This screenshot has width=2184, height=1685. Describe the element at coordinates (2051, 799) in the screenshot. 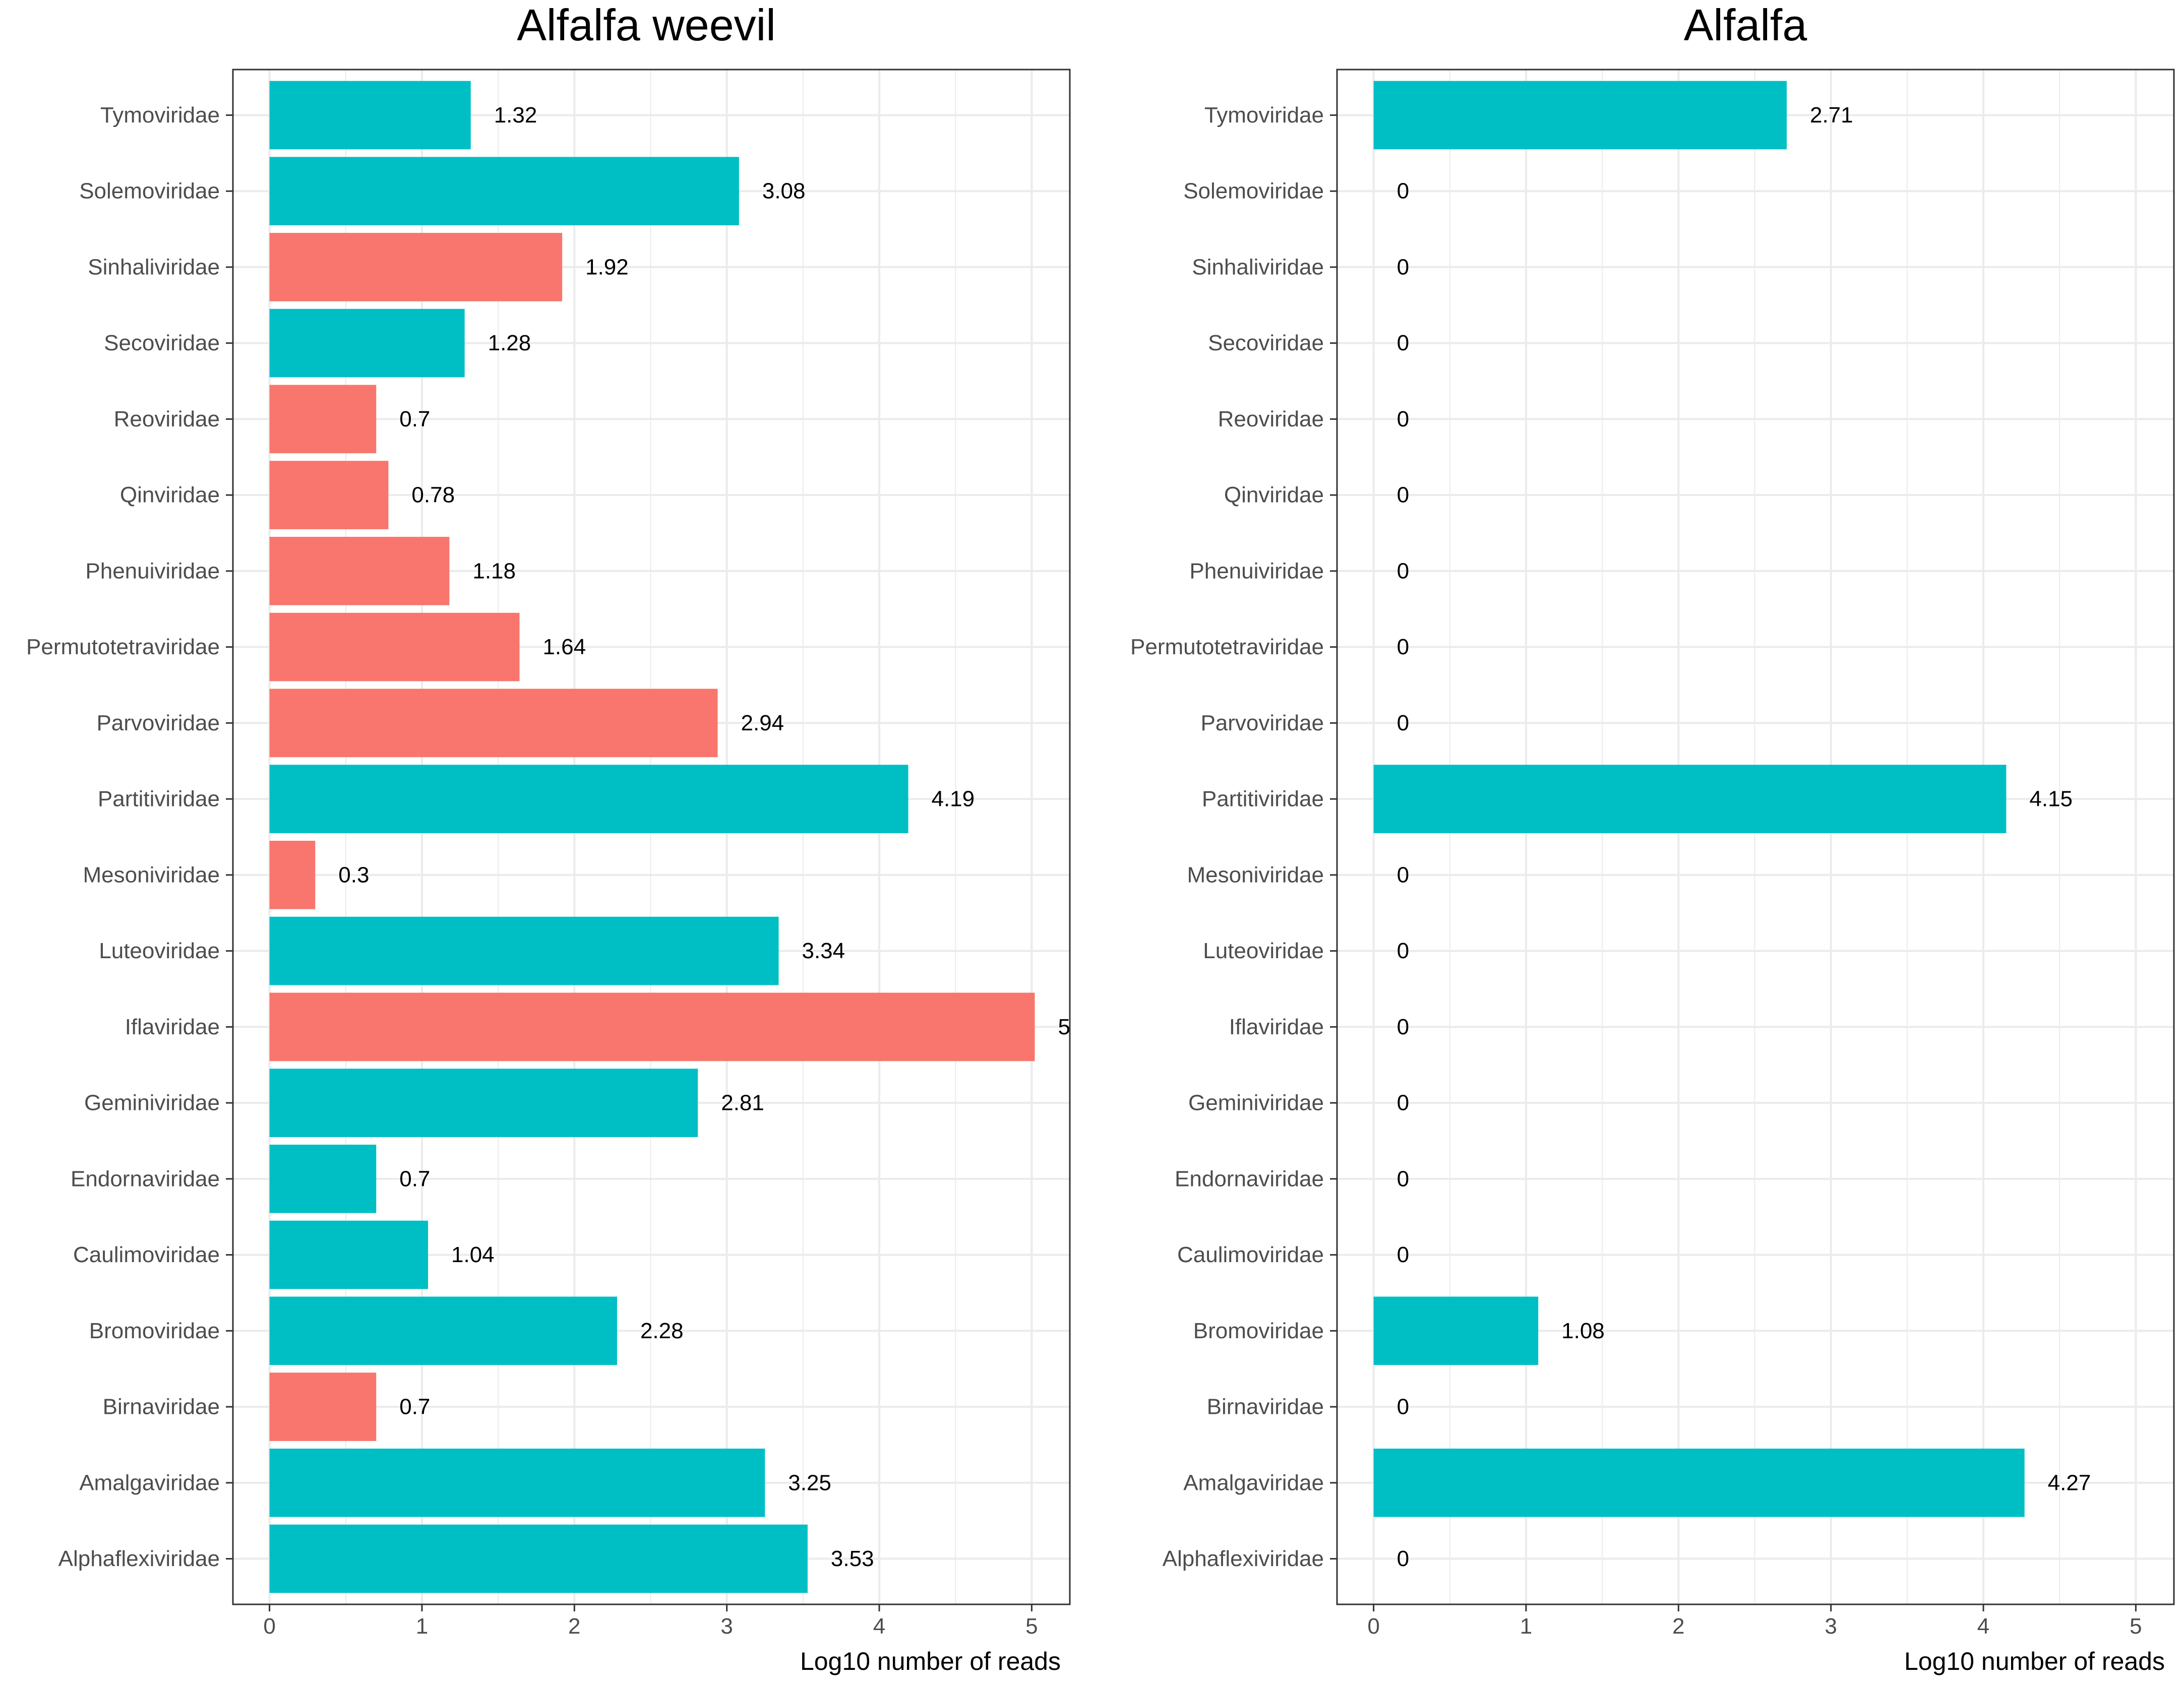

I see `value-label: 4.15` at that location.